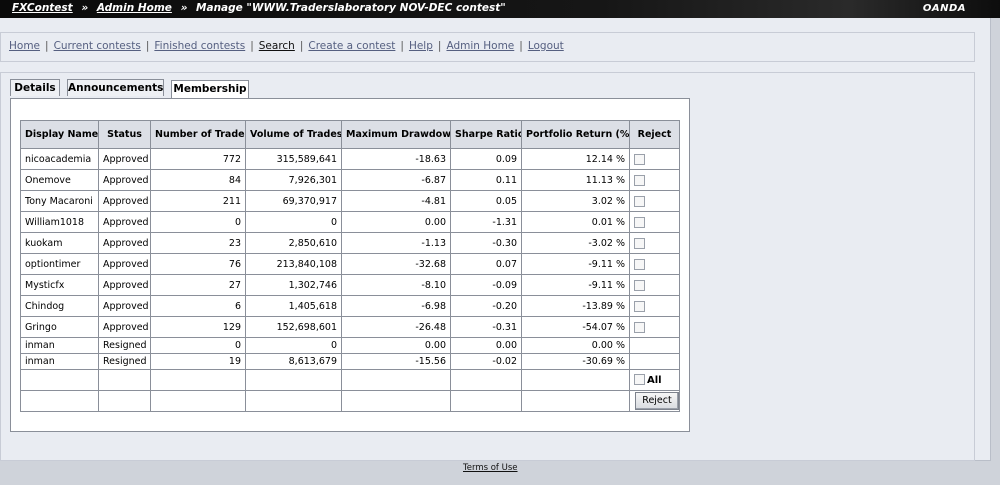 This screenshot has width=1000, height=485. I want to click on cell-number-of-trades: 23, so click(198, 243).